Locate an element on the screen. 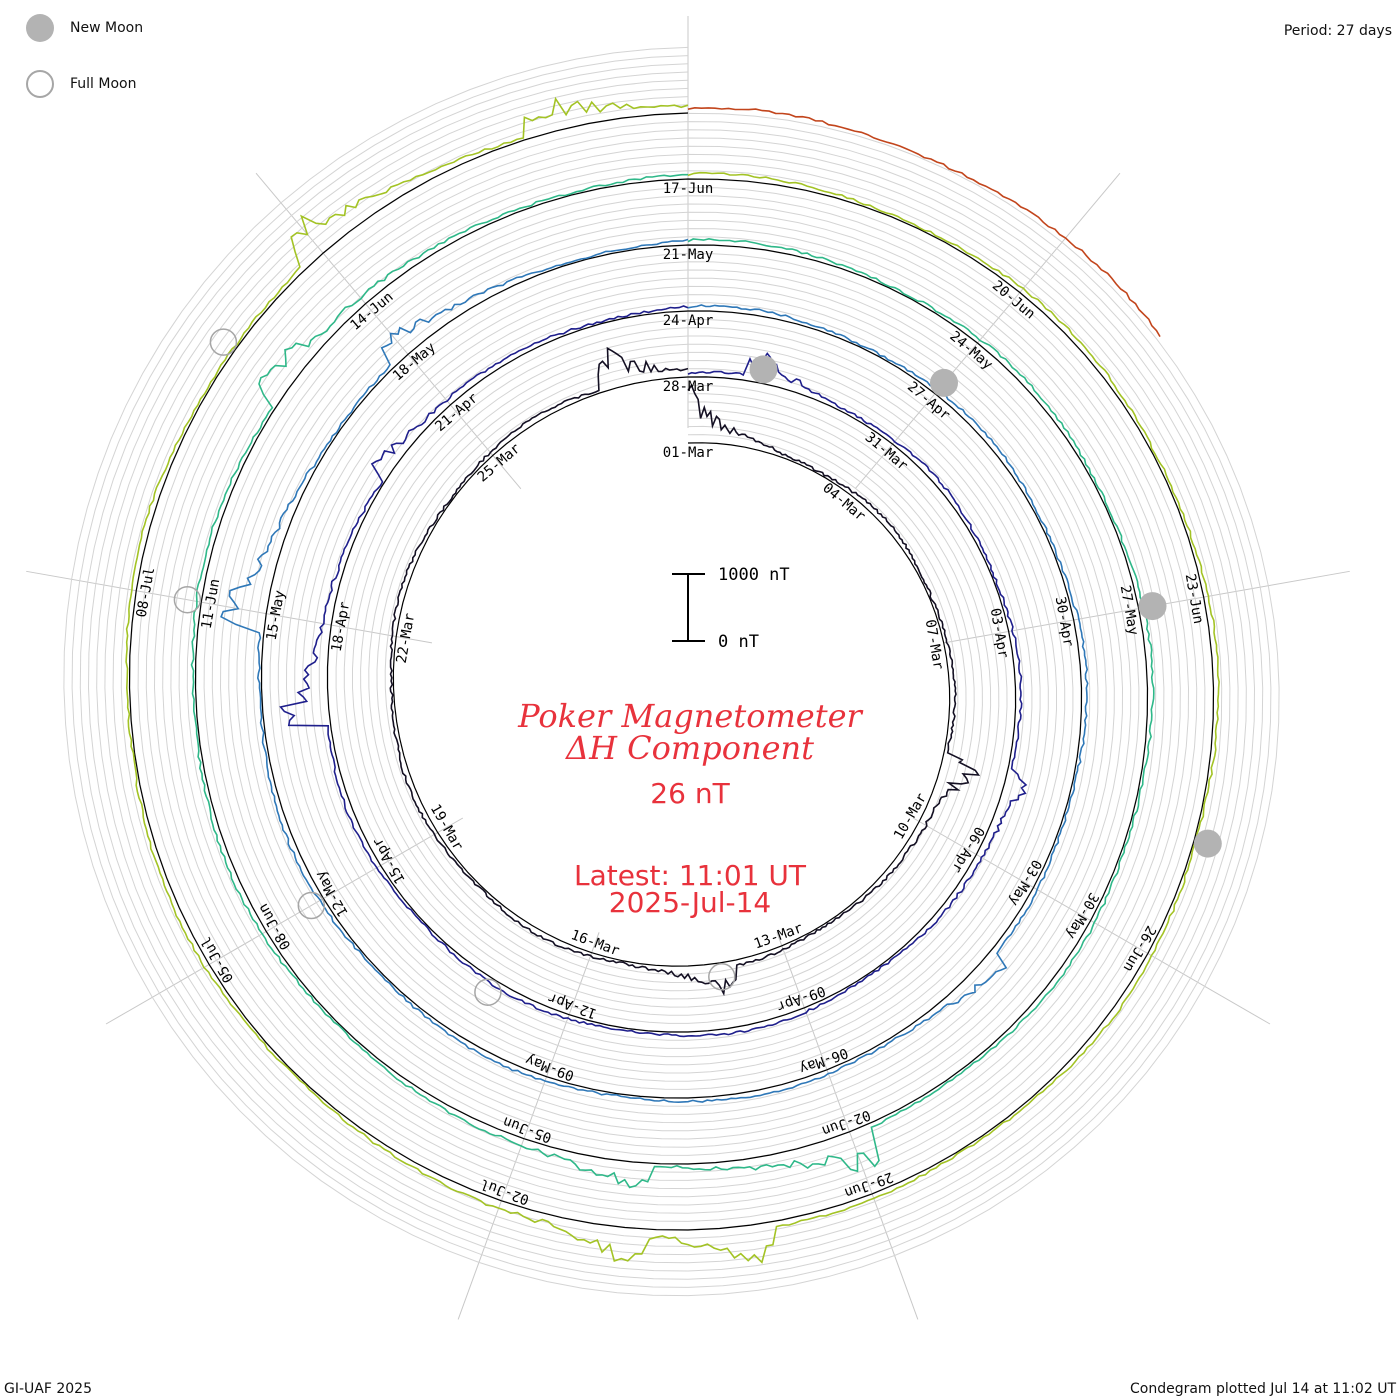 The image size is (1400, 1400). date-label: 12-Apr is located at coordinates (572, 1005).